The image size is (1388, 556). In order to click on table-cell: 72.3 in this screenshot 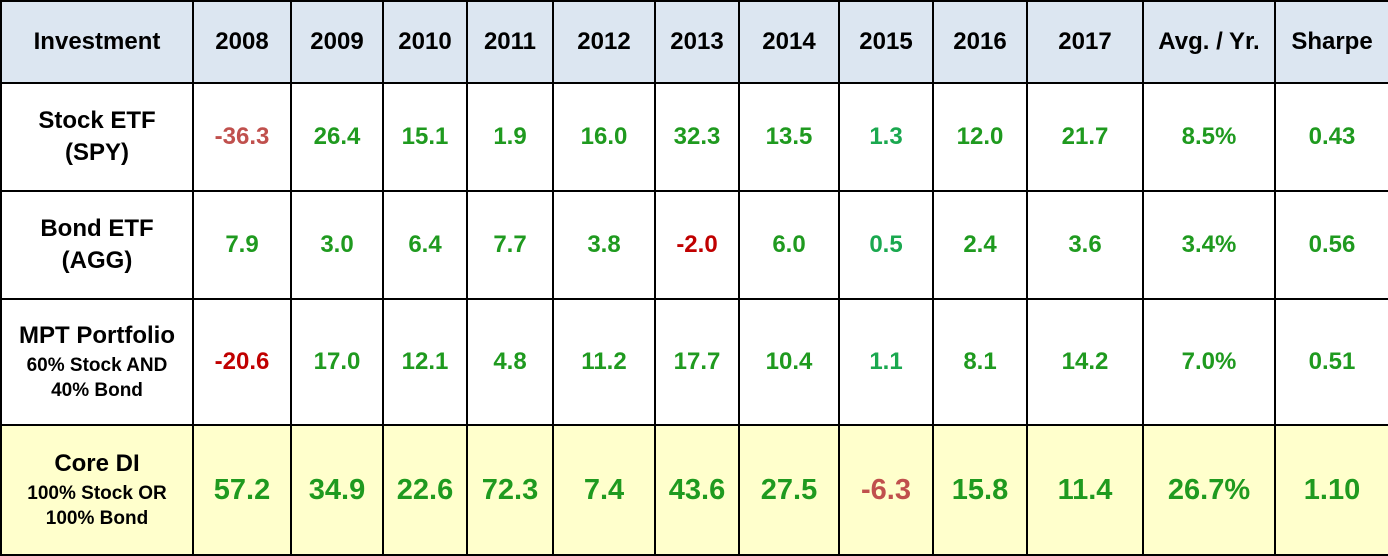, I will do `click(510, 490)`.